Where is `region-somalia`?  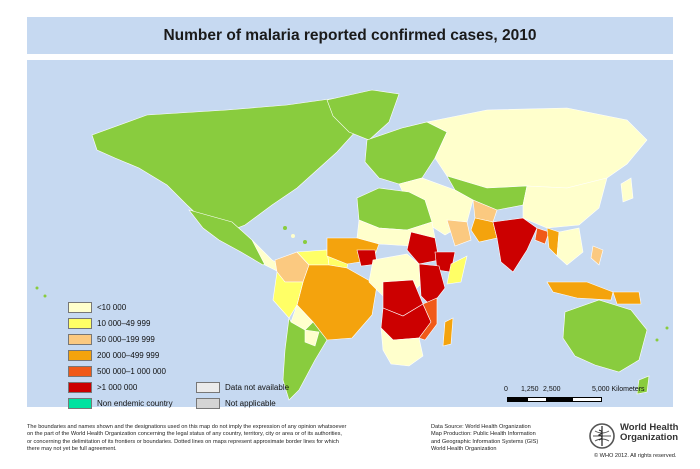
region-somalia is located at coordinates (457, 270).